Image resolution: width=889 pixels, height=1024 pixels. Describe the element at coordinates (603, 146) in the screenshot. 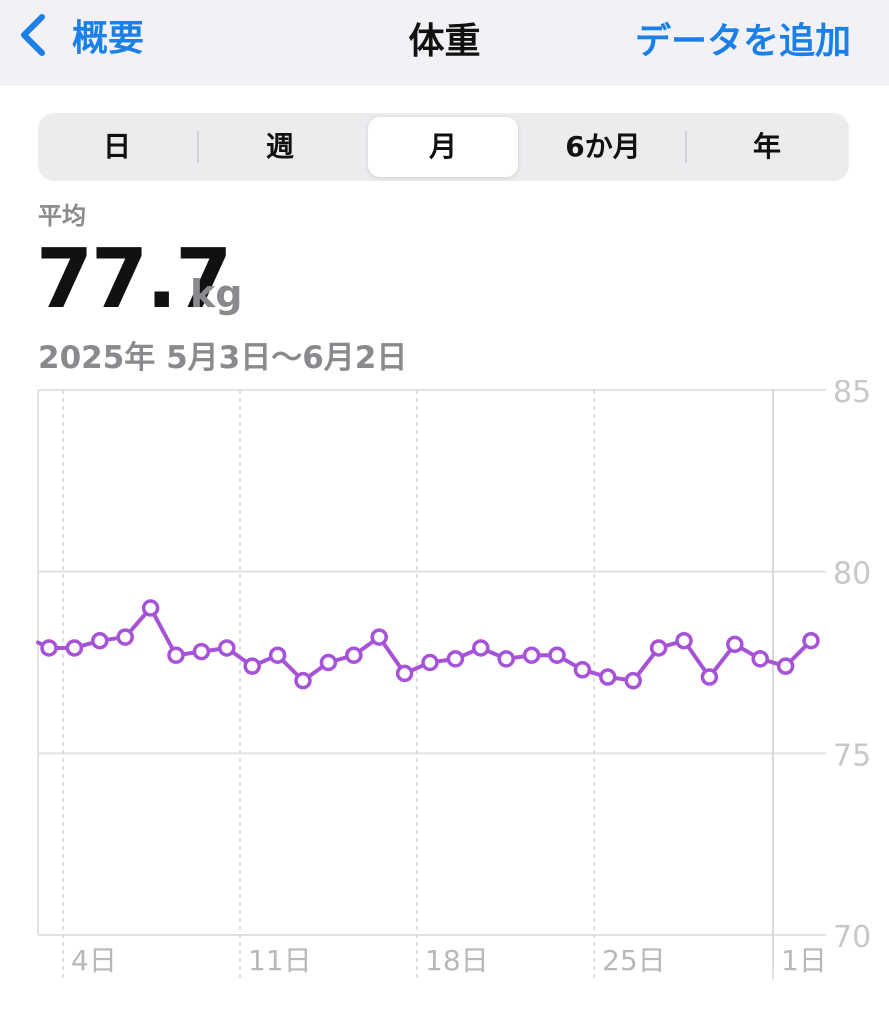

I see `segment-six-months: 6か月` at that location.